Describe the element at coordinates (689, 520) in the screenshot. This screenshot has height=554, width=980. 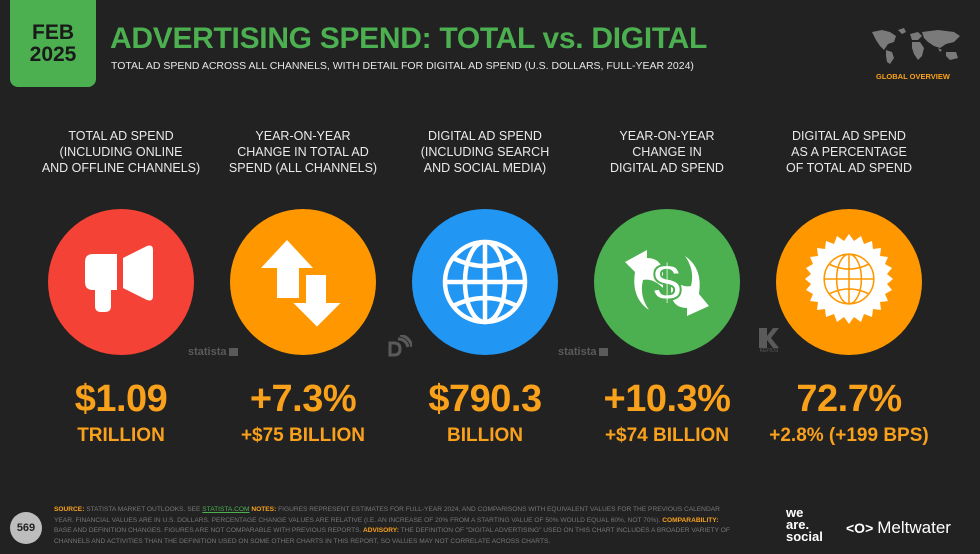
I see `comparability-label: COMPARABILITY:` at that location.